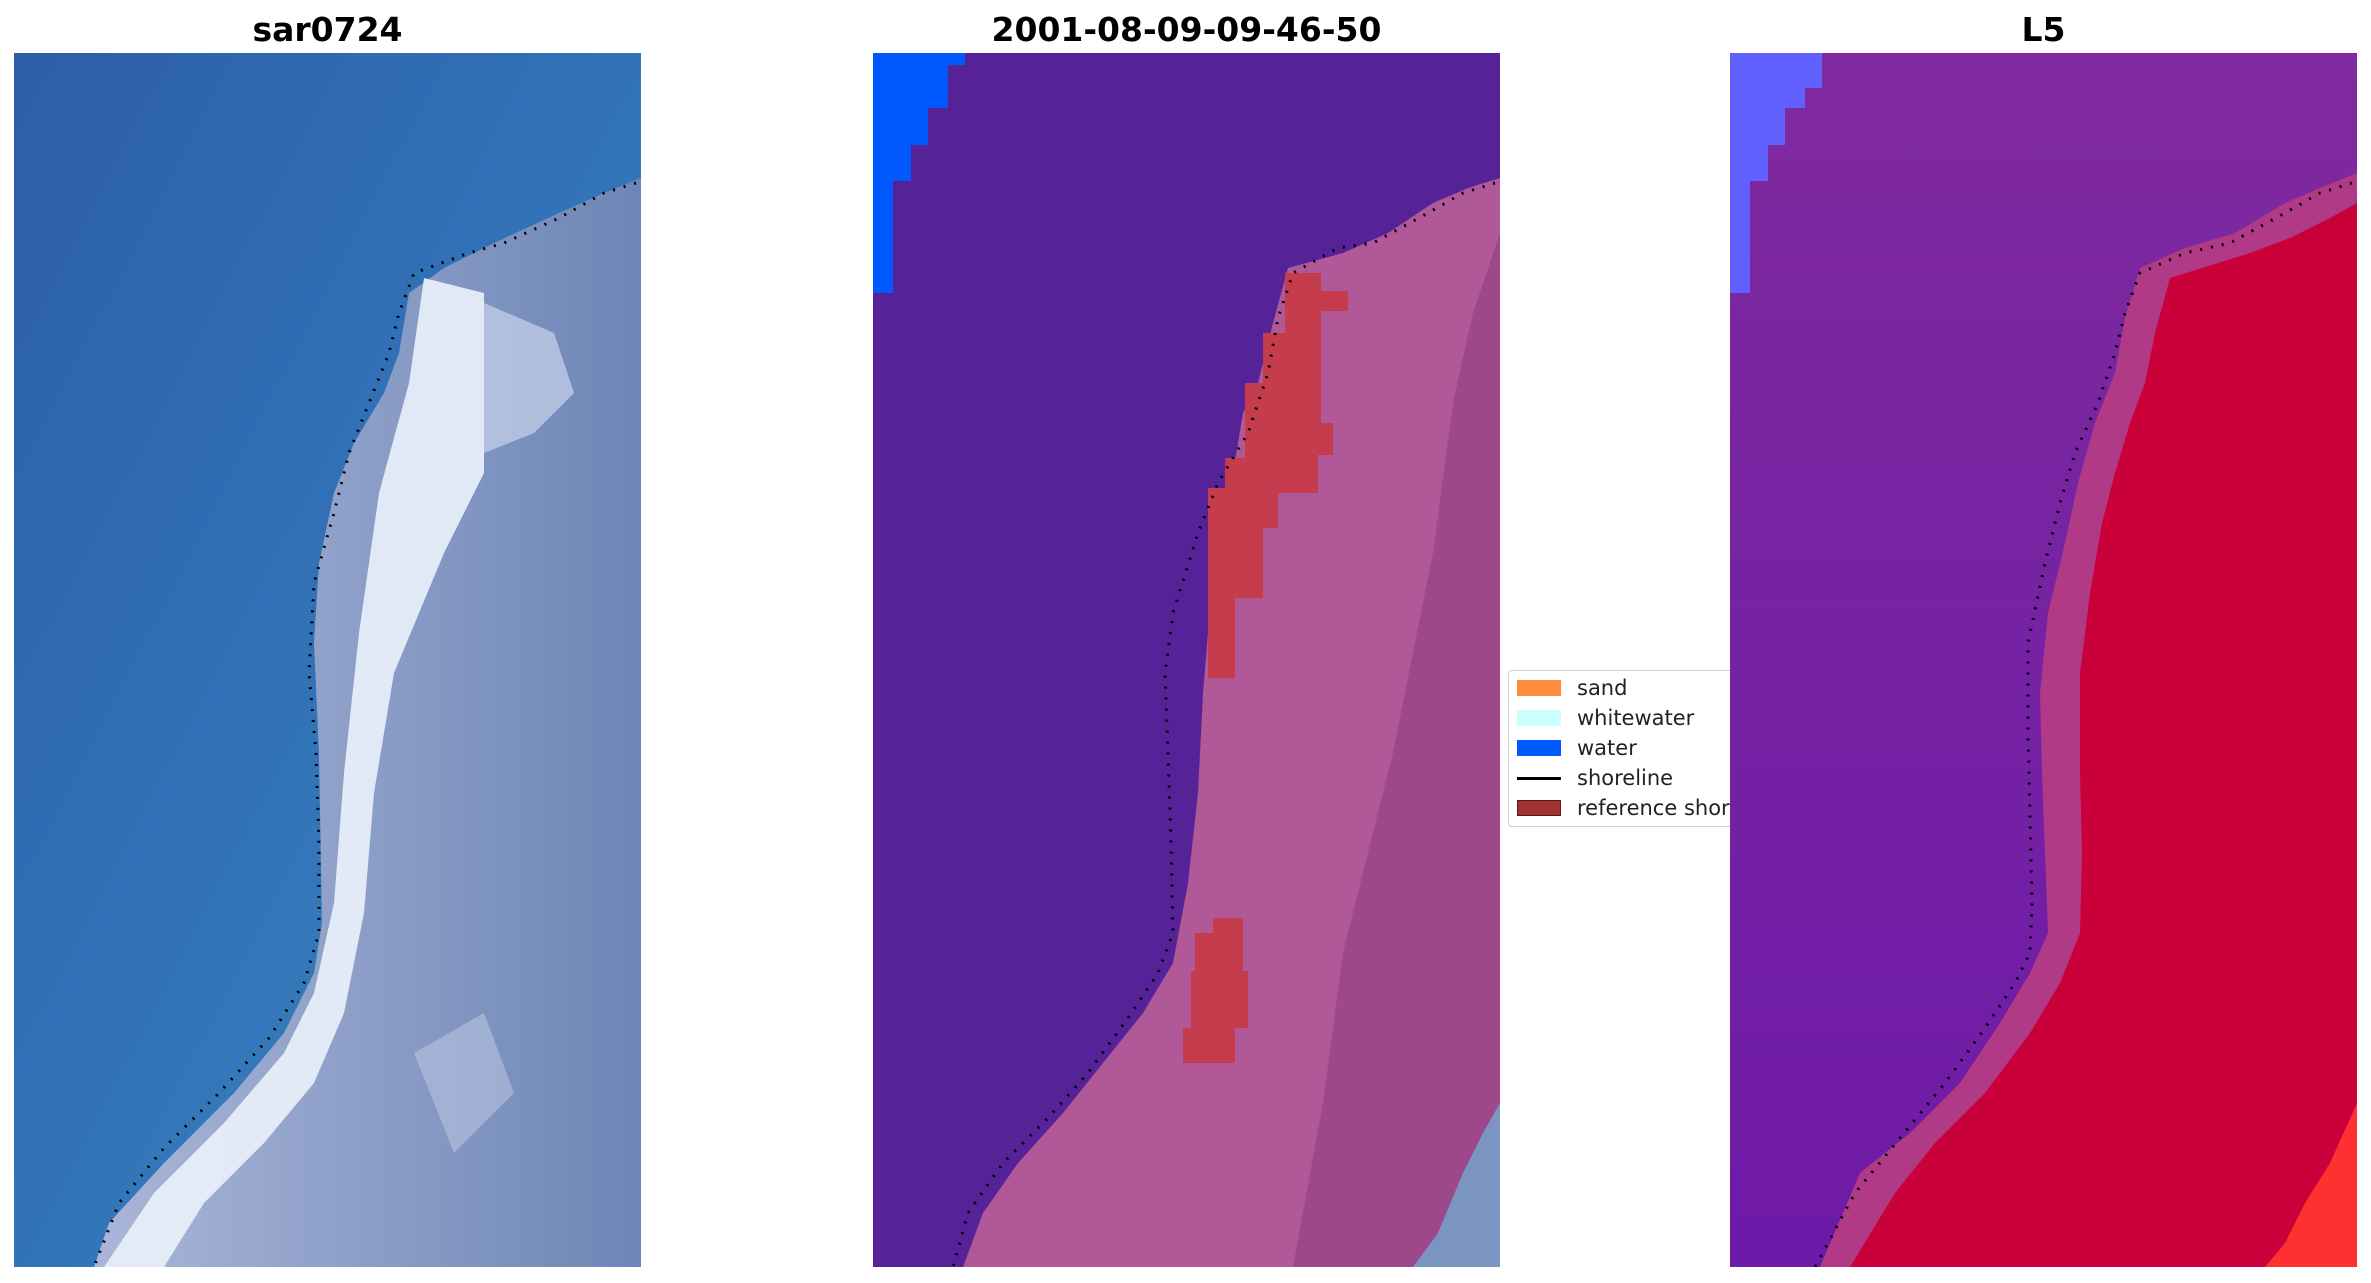  What do you see at coordinates (1658, 808) in the screenshot?
I see `legend-label: reference shoreline` at bounding box center [1658, 808].